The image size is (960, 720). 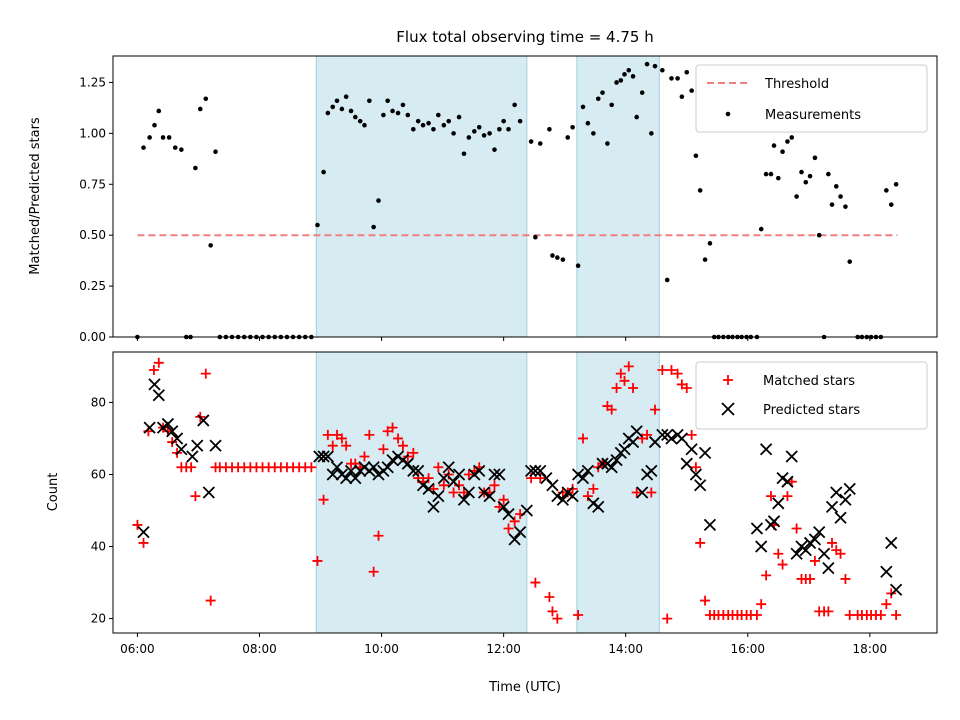 I want to click on top-legend: Threshold Measurements, so click(x=811, y=98).